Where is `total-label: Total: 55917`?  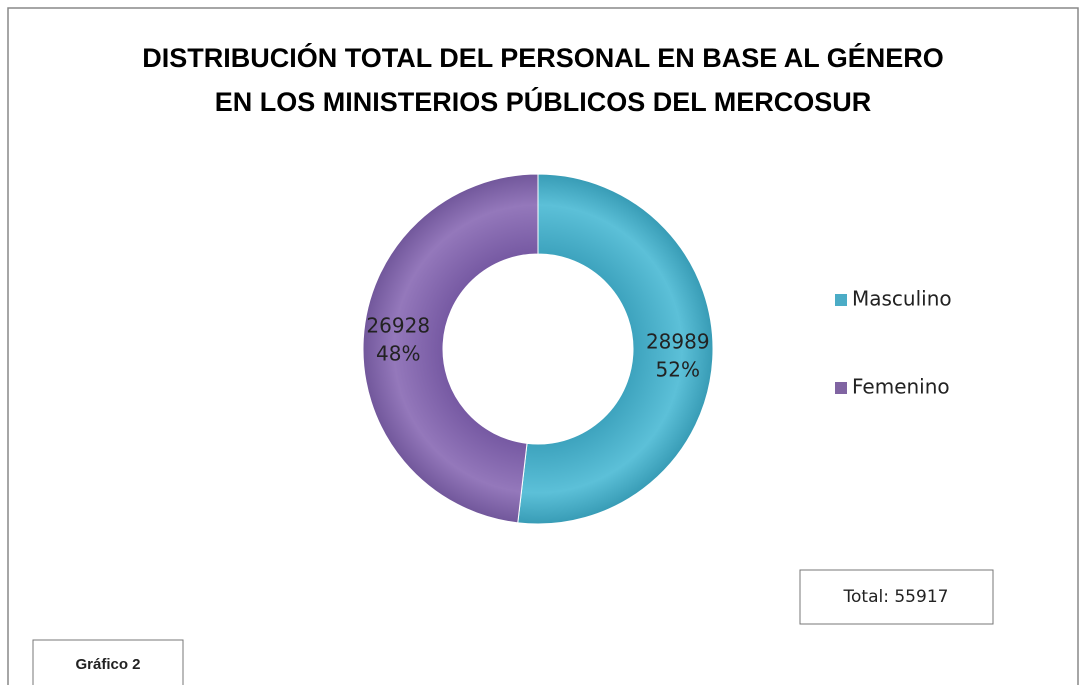 total-label: Total: 55917 is located at coordinates (896, 597).